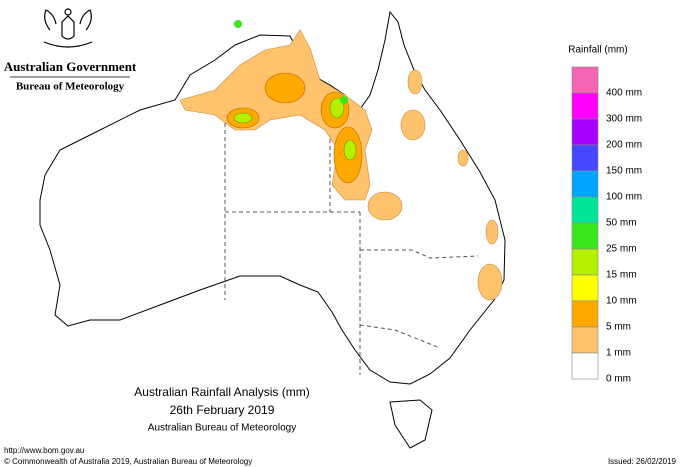 The width and height of the screenshot is (680, 467). I want to click on legend-label: 50 mm, so click(621, 223).